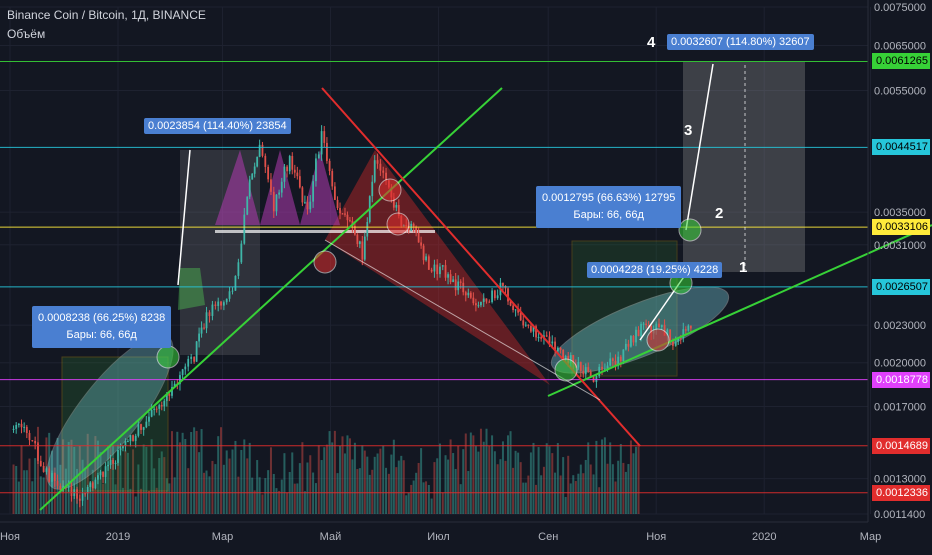 The width and height of the screenshot is (932, 555). Describe the element at coordinates (900, 407) in the screenshot. I see `y-tick-label: 0.0017000` at that location.